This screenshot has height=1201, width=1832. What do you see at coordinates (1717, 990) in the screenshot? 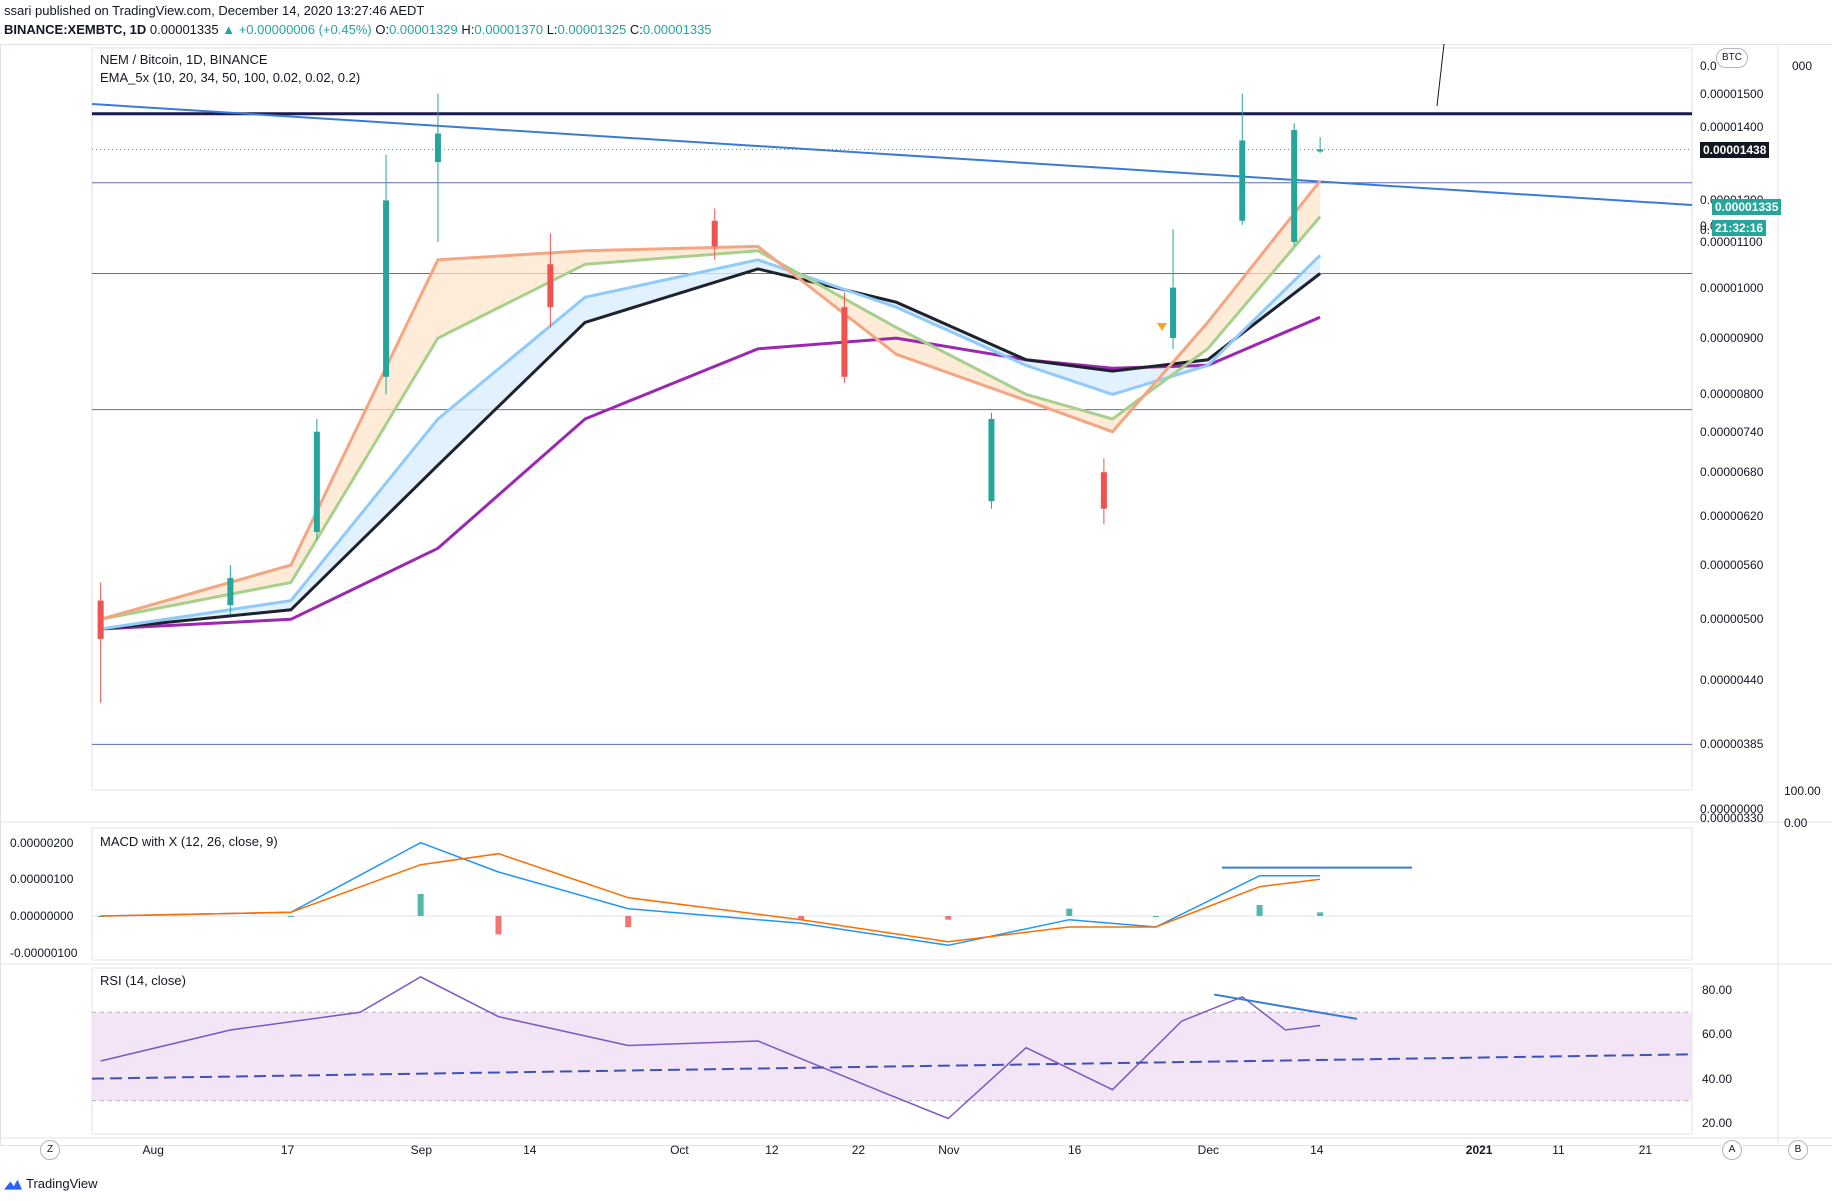
I see `axis-label: 80.00` at bounding box center [1717, 990].